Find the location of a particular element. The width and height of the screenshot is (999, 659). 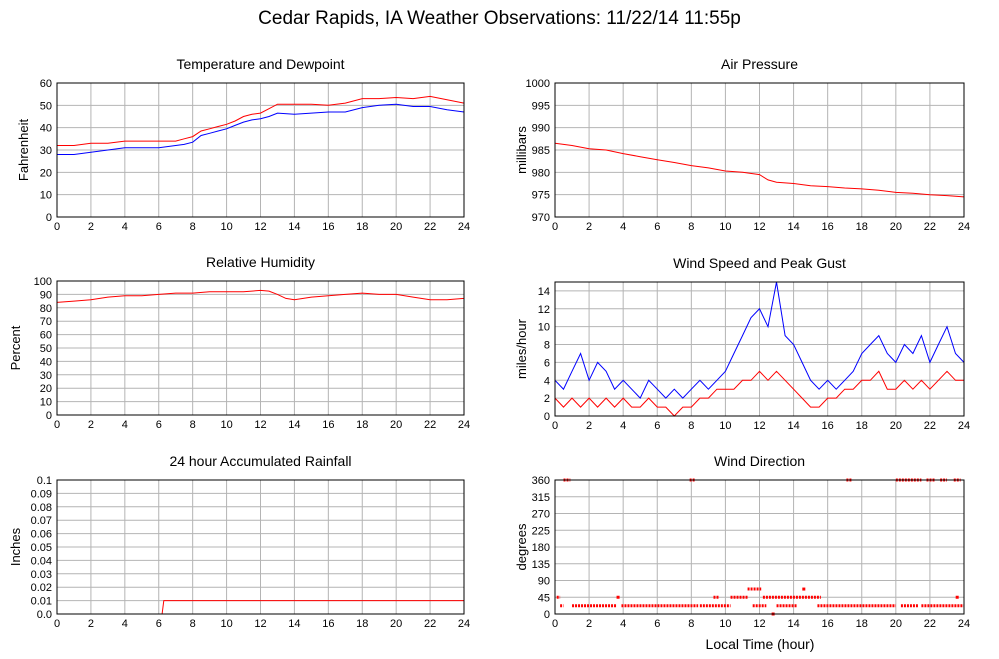

y-tick-label: 135 is located at coordinates (541, 565).